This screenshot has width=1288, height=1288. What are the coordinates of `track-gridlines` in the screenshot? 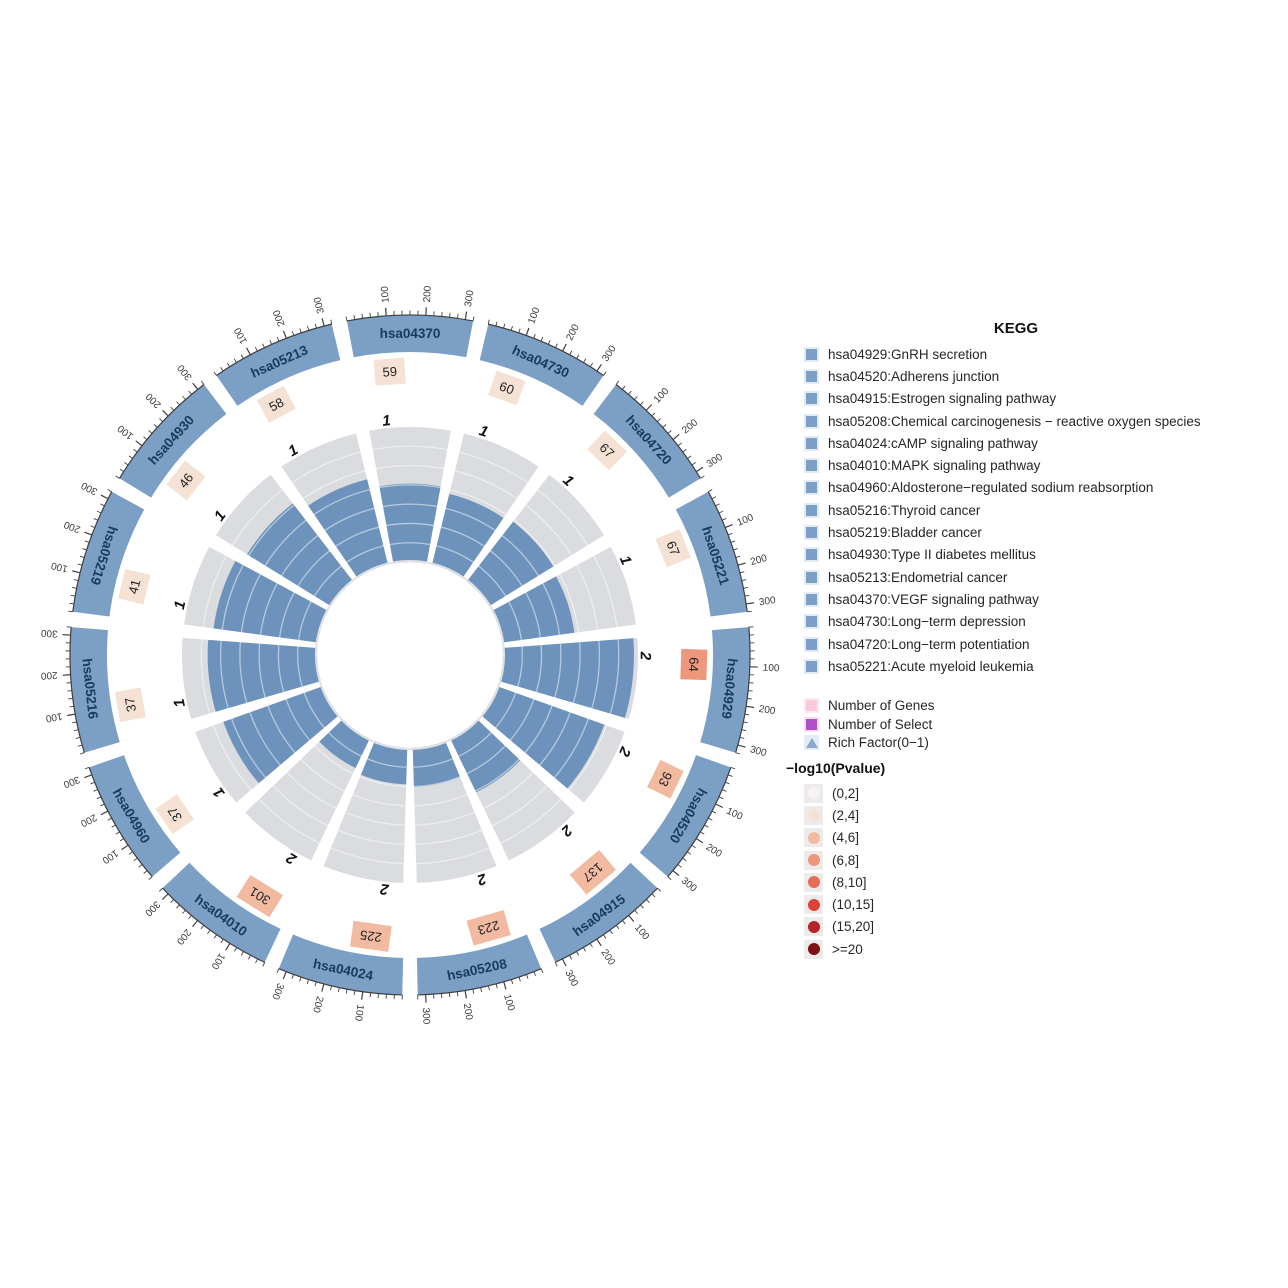 It's located at (410, 655).